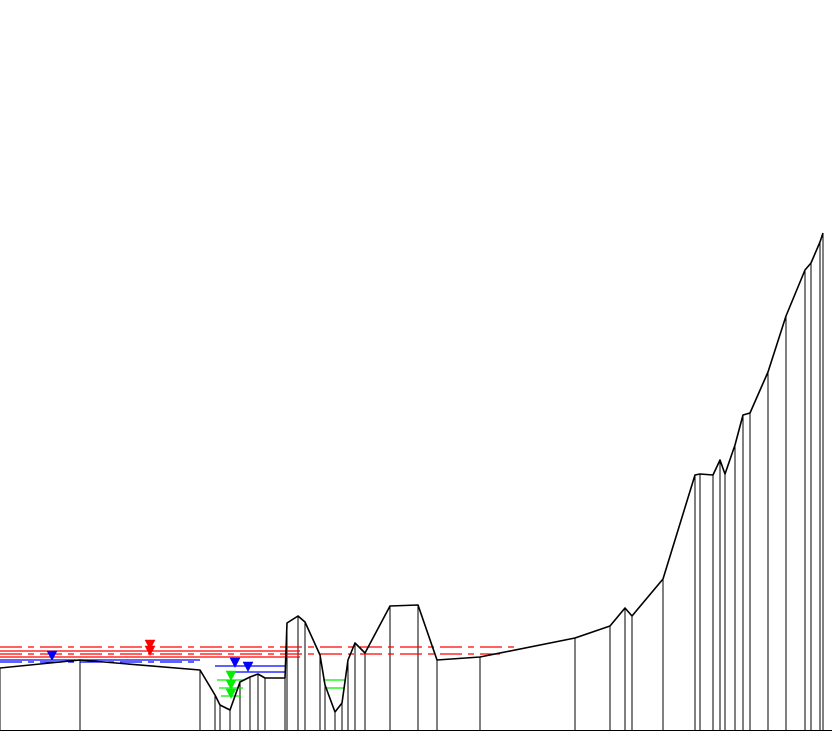 Image resolution: width=832 pixels, height=731 pixels. Describe the element at coordinates (150, 669) in the screenshot. I see `water-level-markers` at that location.